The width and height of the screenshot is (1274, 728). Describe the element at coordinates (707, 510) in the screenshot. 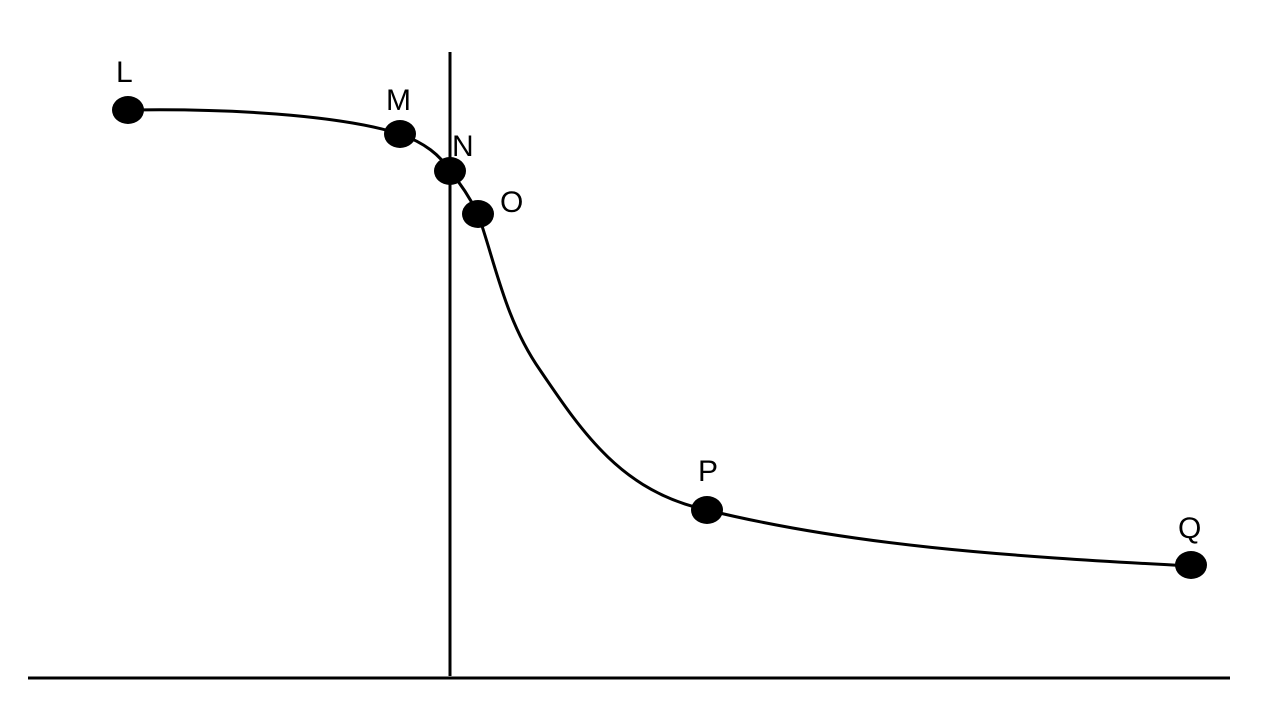

I see `point-p` at that location.